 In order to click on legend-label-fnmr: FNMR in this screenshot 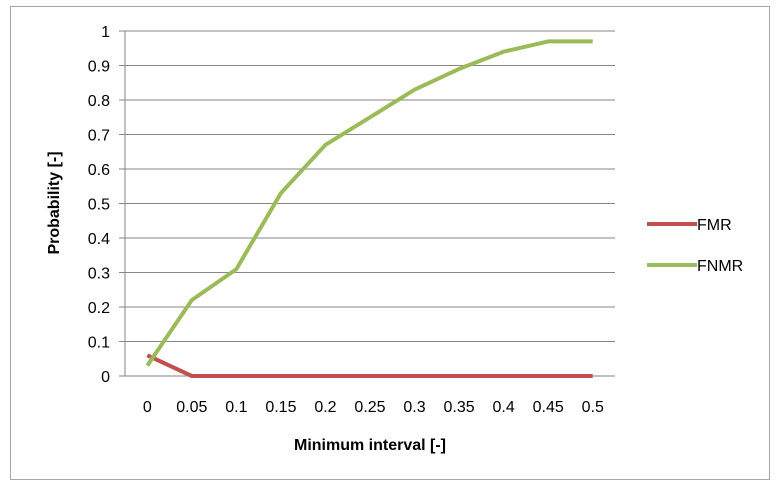, I will do `click(720, 266)`.